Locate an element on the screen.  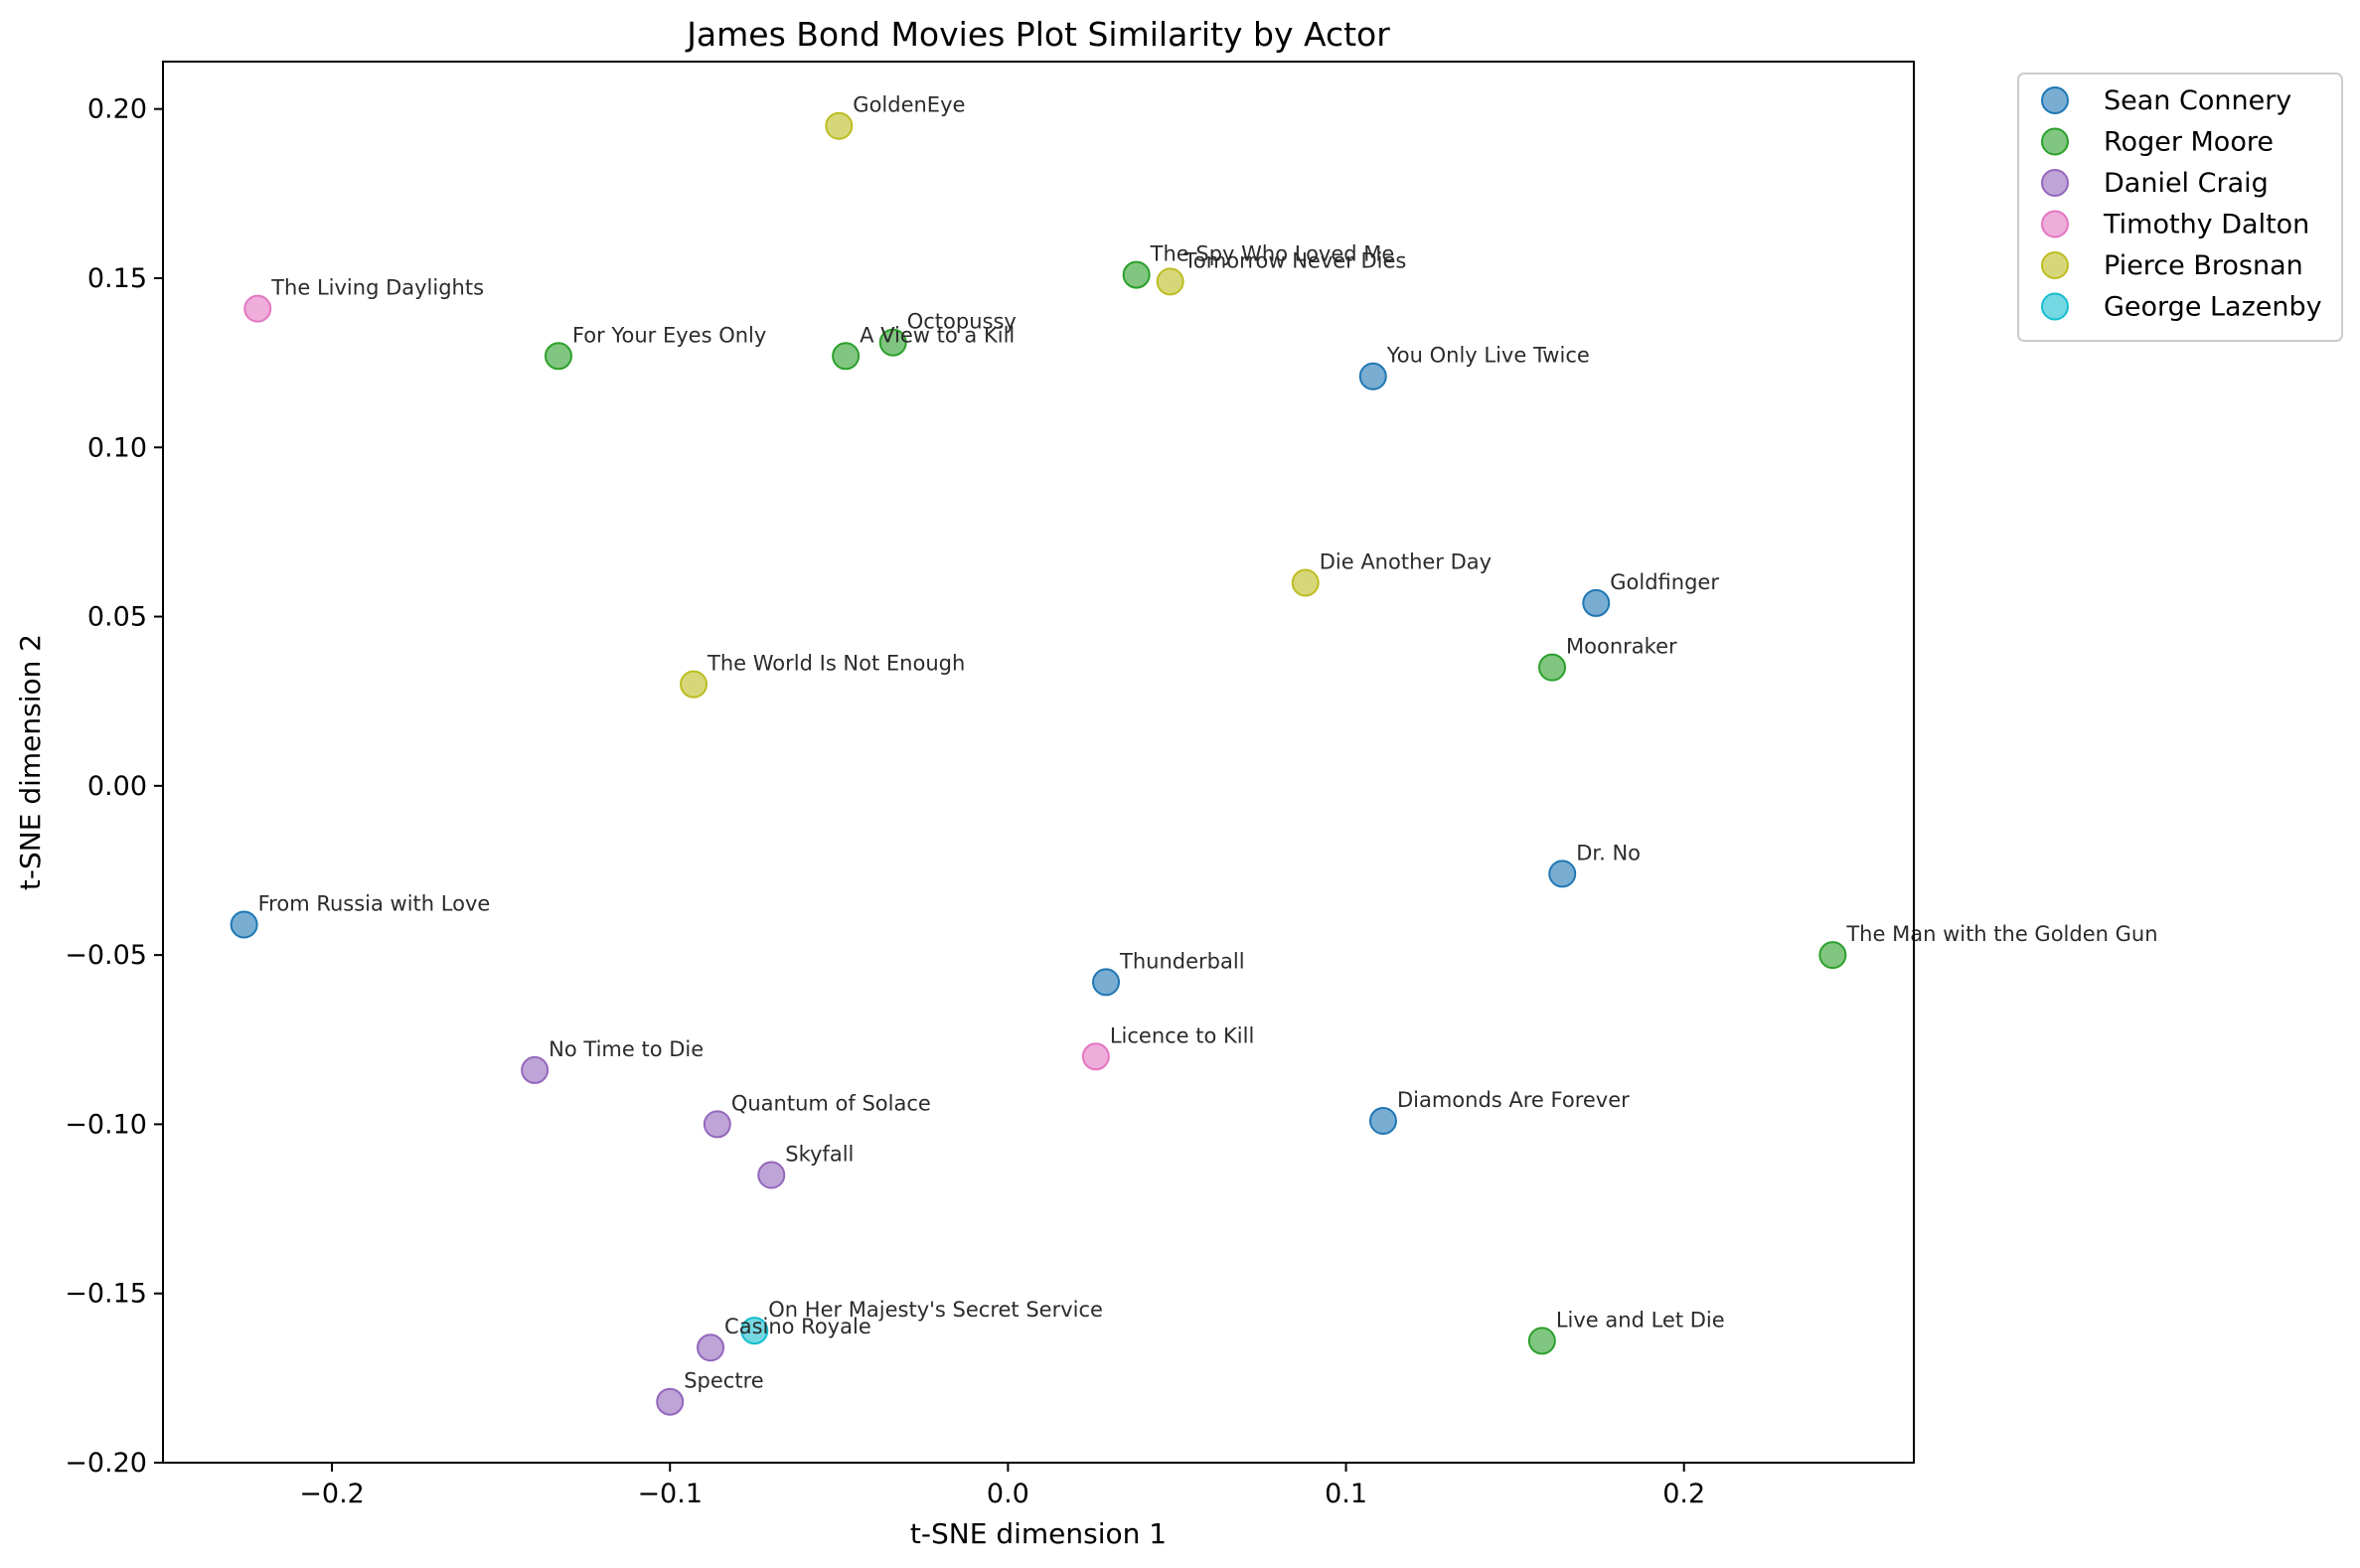
x-tick-label: 0.1 is located at coordinates (1346, 1494).